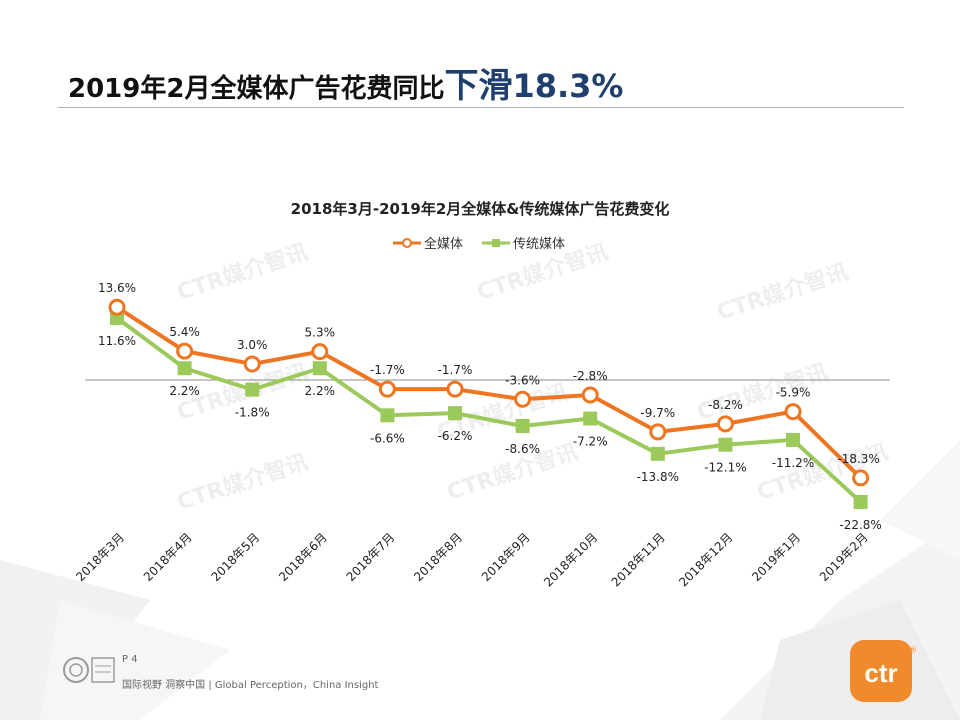 The width and height of the screenshot is (960, 720). I want to click on slide-title-highlight-word: 下滑, so click(478, 86).